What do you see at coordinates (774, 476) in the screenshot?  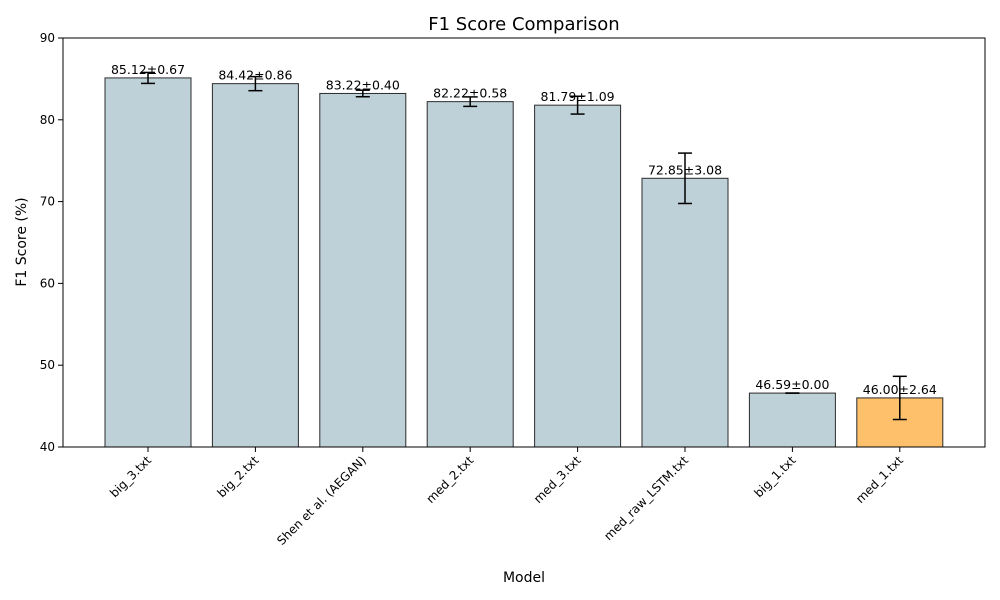 I see `x-tick-label: big_1.txt` at bounding box center [774, 476].